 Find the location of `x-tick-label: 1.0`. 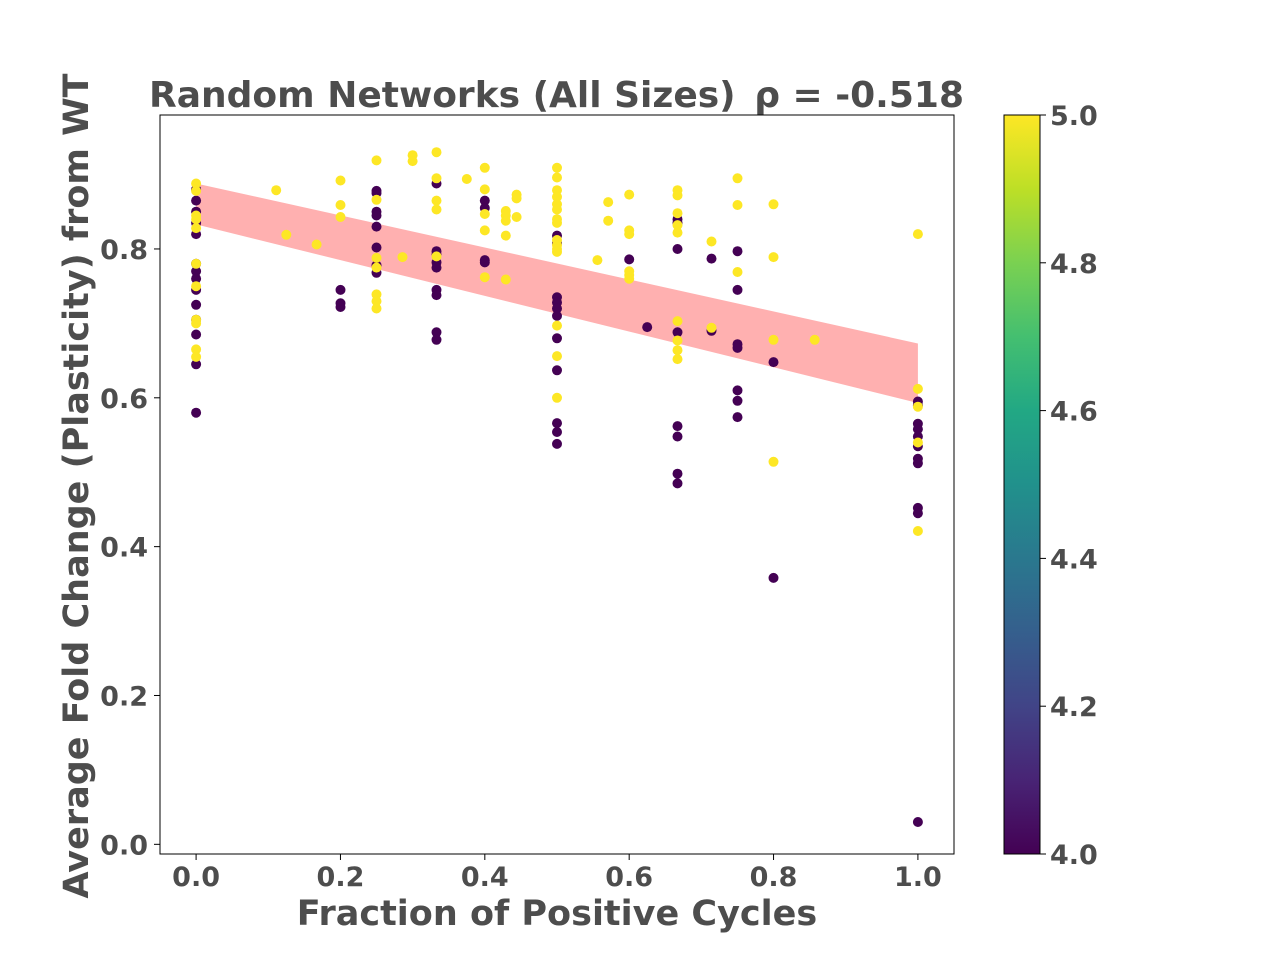

x-tick-label: 1.0 is located at coordinates (918, 877).